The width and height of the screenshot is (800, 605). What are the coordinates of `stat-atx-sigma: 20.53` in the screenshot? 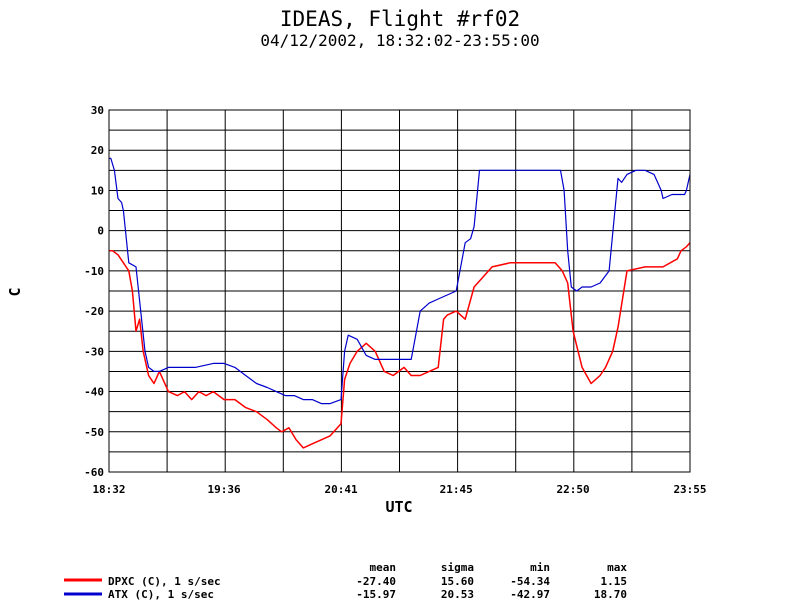 It's located at (457, 594).